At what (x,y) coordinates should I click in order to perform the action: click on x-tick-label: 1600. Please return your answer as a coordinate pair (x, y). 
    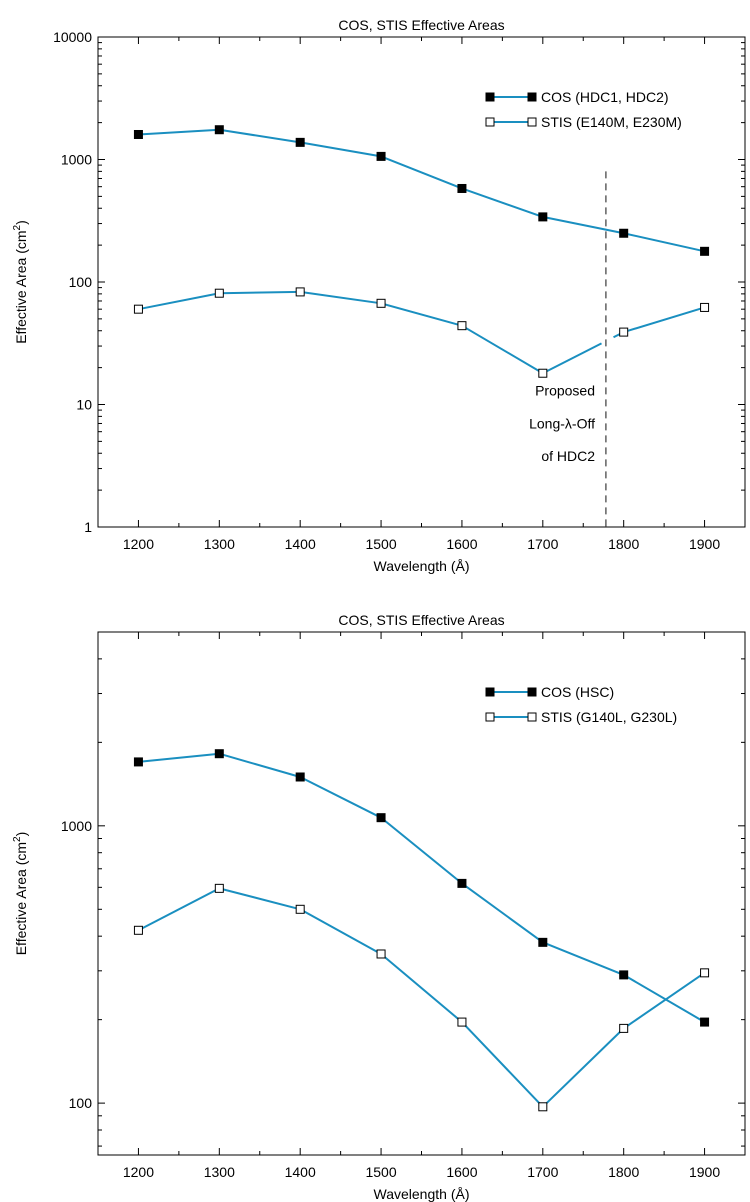
    Looking at the image, I should click on (461, 544).